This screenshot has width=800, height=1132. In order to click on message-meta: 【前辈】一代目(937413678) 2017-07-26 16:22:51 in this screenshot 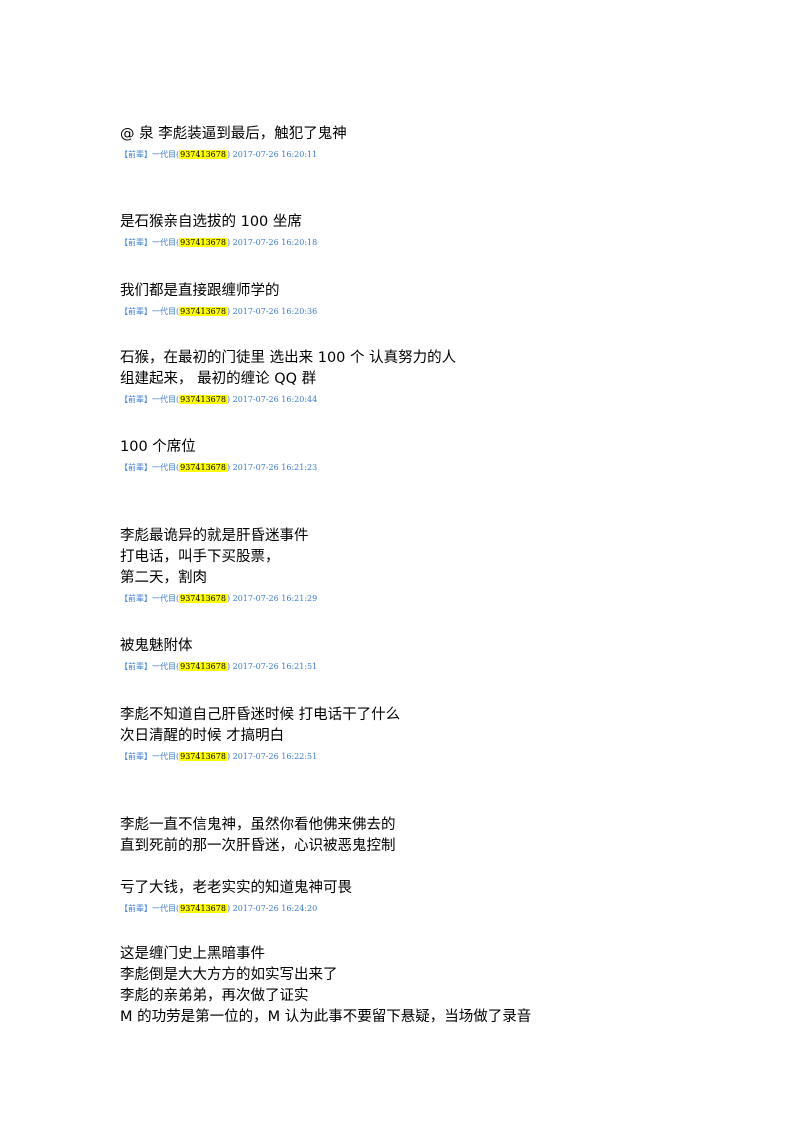, I will do `click(219, 756)`.